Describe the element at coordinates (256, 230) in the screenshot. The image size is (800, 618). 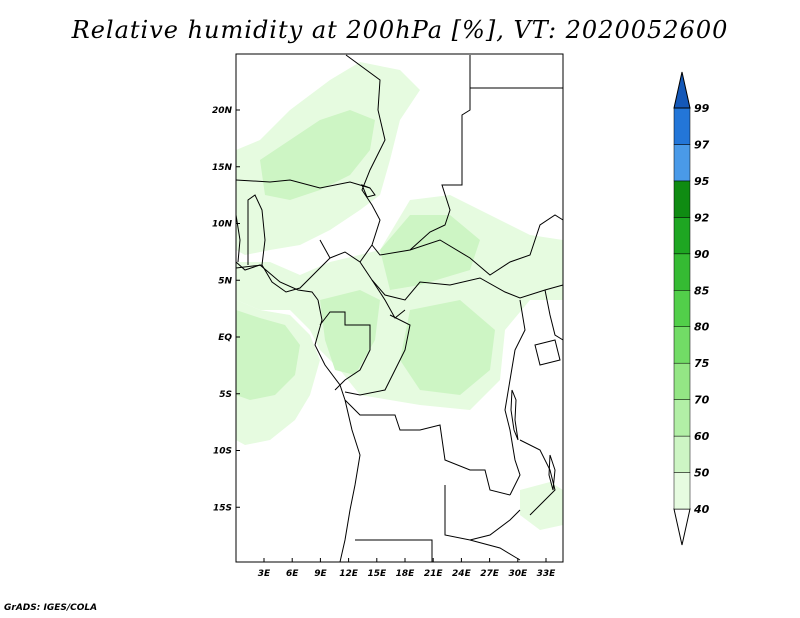
I see `border-benin-togo` at that location.